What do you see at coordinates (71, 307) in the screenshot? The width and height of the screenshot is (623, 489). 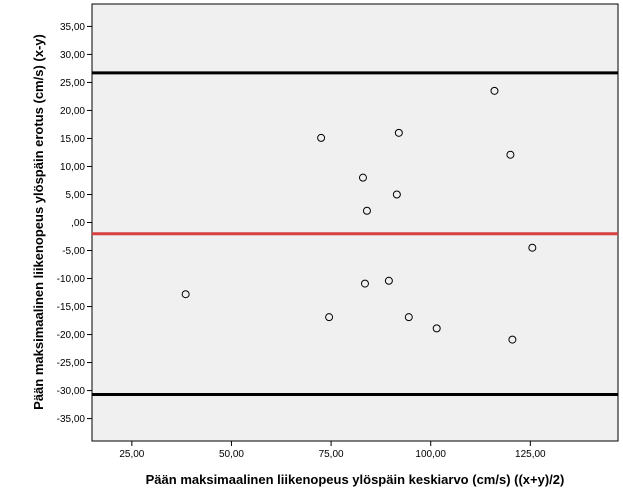 I see `y-tick-label-11: -15,00` at bounding box center [71, 307].